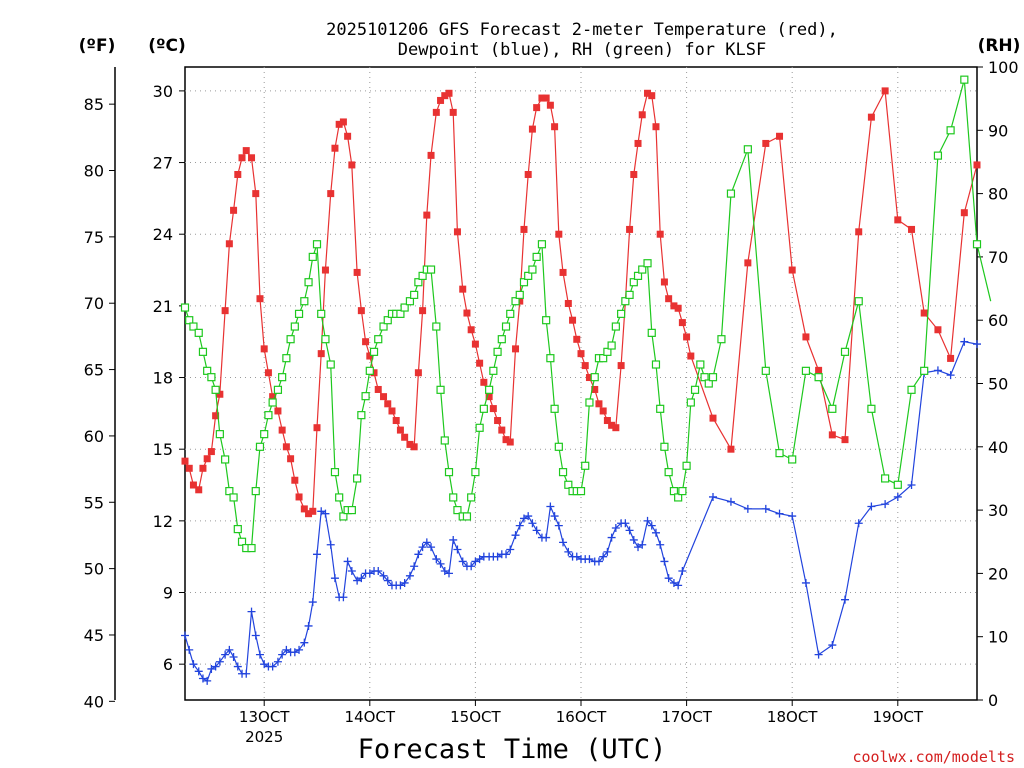 The height and width of the screenshot is (768, 1024). What do you see at coordinates (475, 717) in the screenshot?
I see `x-tick-label: 15OCT` at bounding box center [475, 717].